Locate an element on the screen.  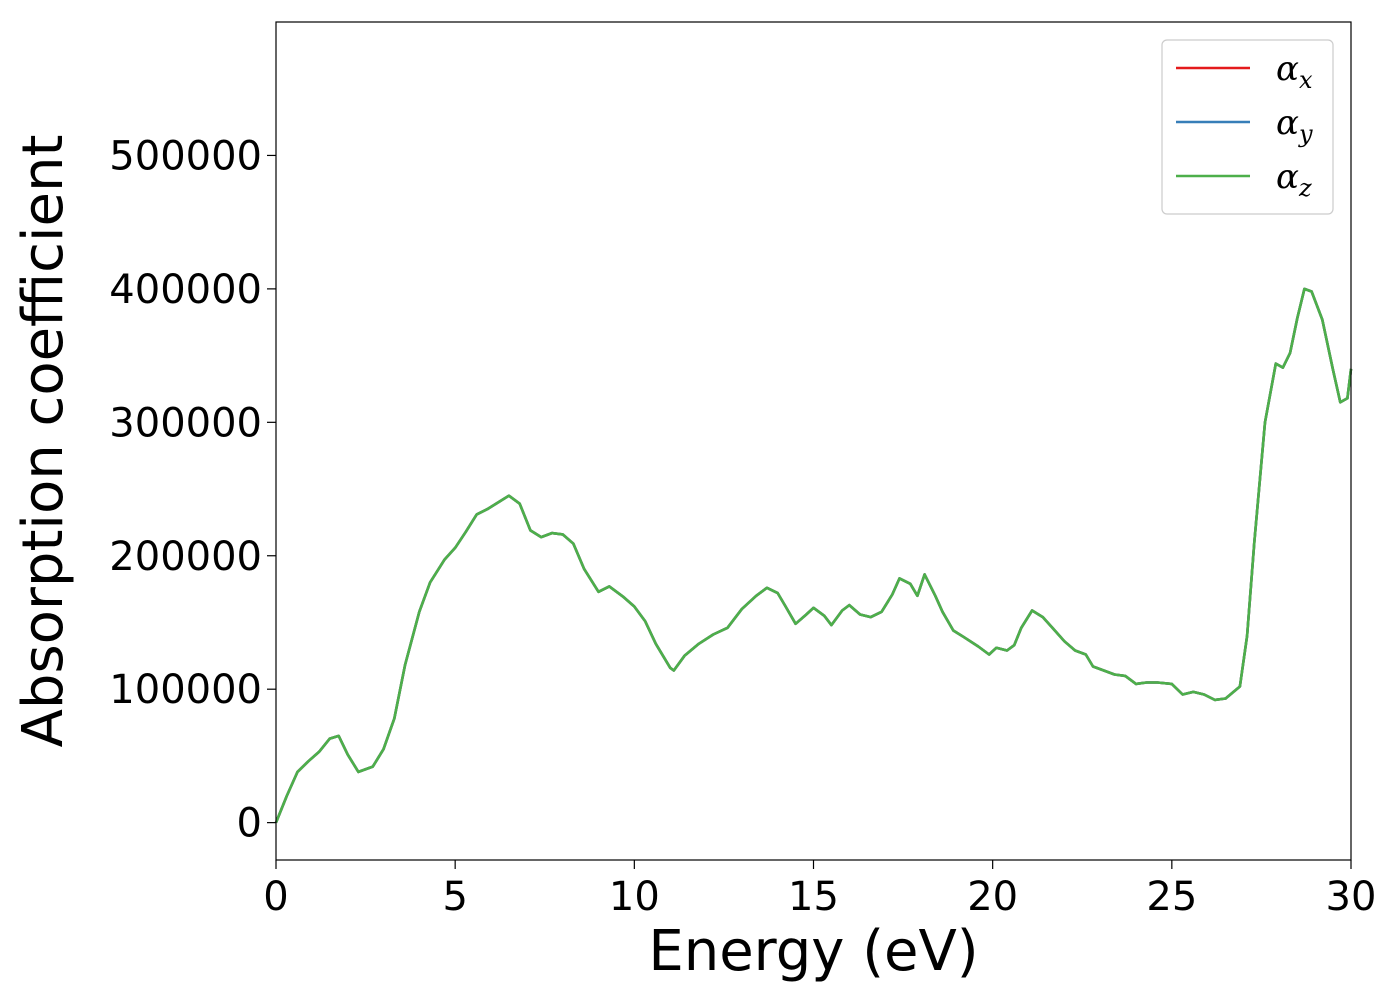
x-tick-label: 20 is located at coordinates (992, 897).